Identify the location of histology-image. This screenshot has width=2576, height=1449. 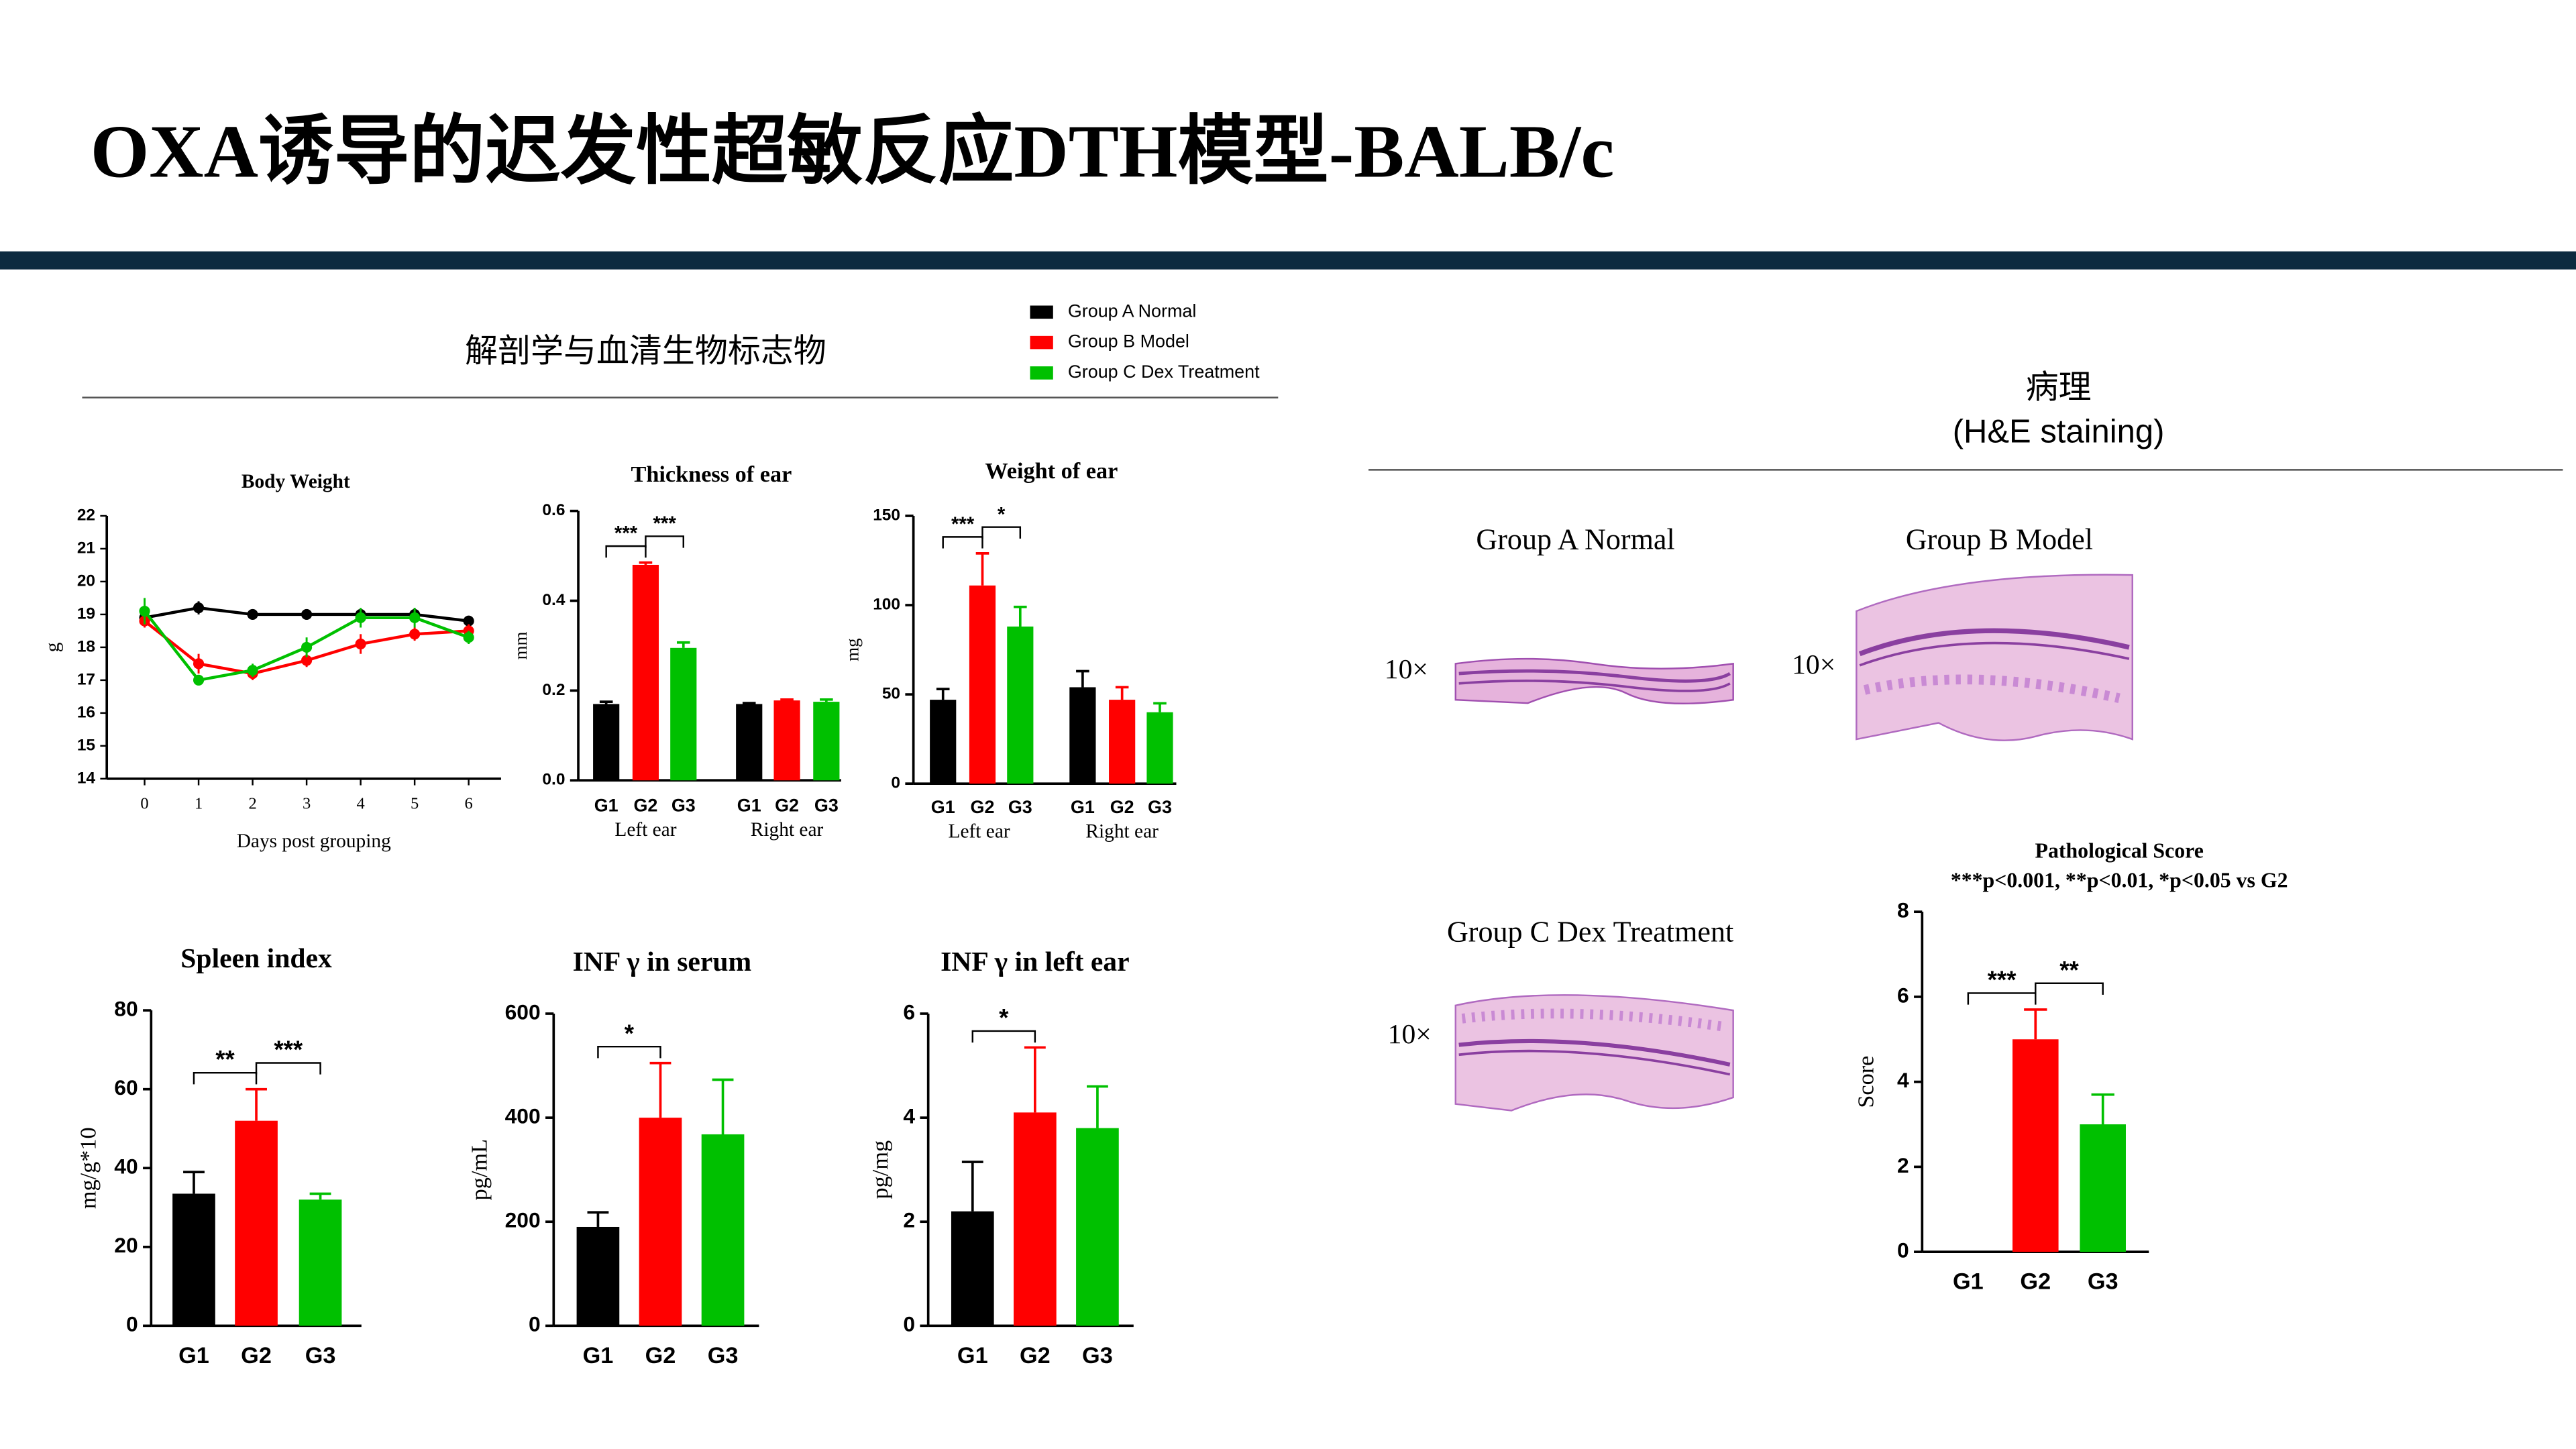
(1594, 1053).